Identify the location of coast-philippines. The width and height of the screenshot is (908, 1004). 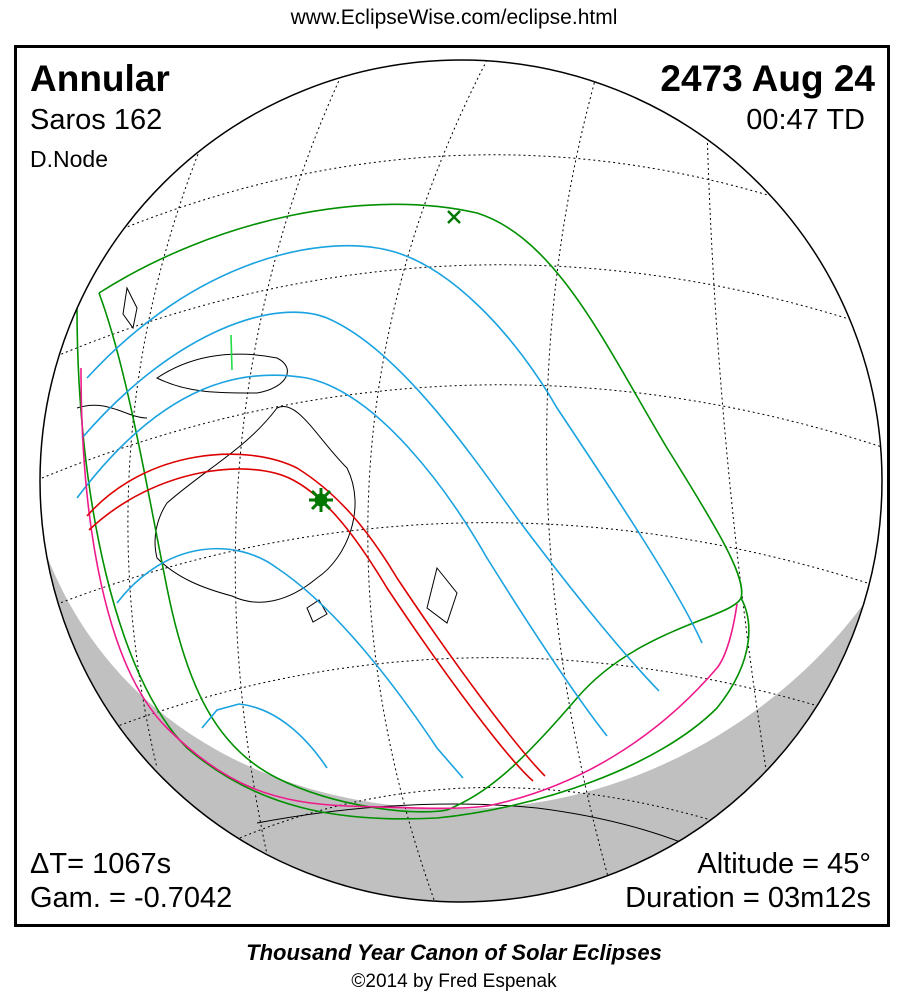
(130, 308).